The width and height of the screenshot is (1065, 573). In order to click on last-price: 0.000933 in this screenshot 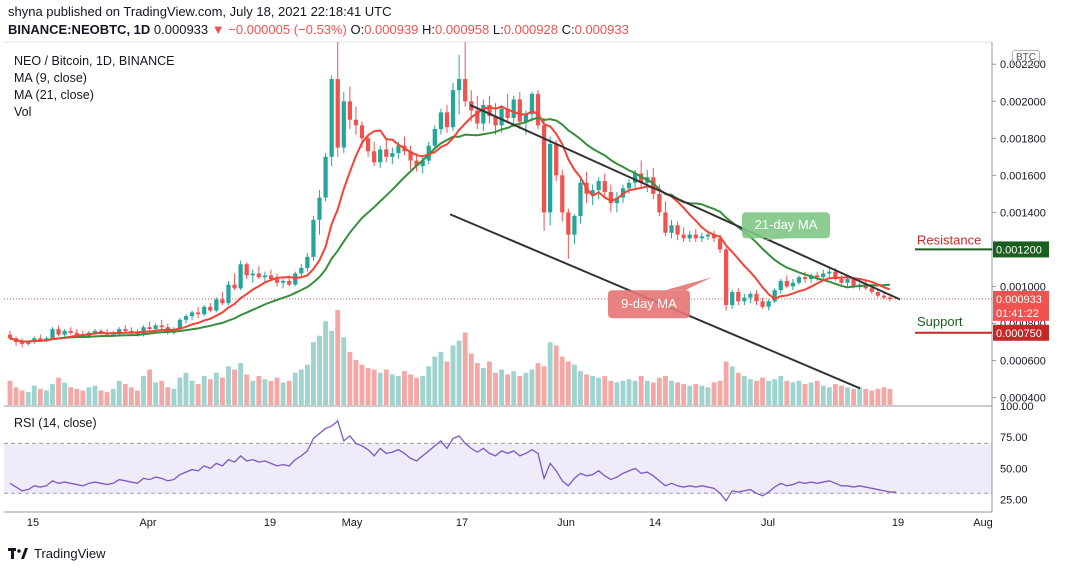, I will do `click(181, 29)`.